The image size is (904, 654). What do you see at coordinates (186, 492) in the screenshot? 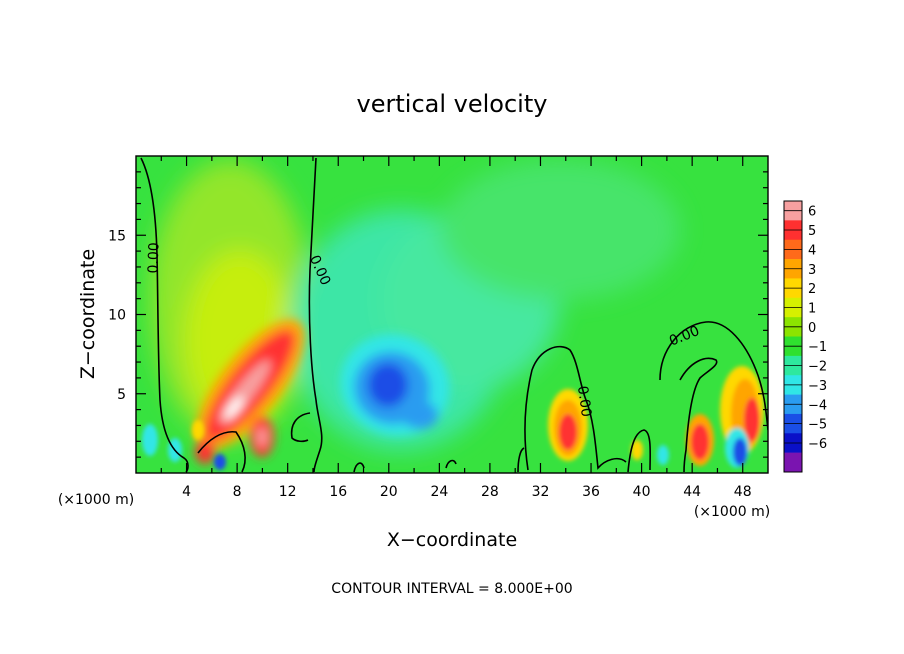
I see `x-tick-label: 4` at bounding box center [186, 492].